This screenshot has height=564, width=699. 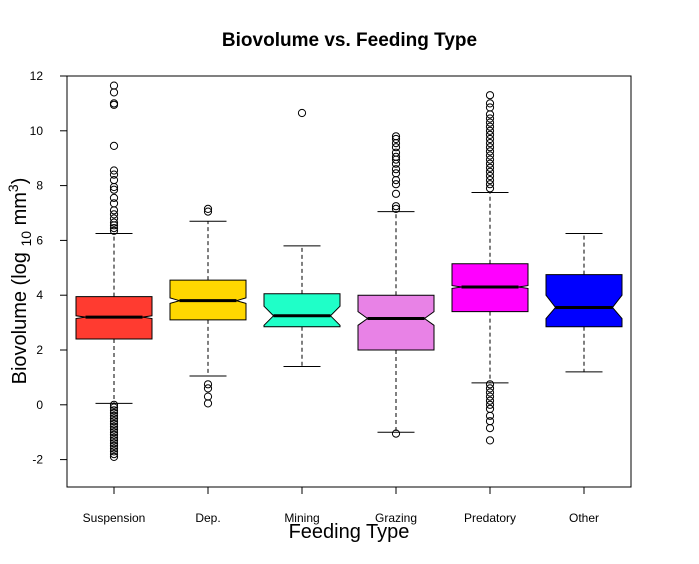 What do you see at coordinates (26, 239) in the screenshot?
I see `y-axis-title-subscript: 10` at bounding box center [26, 239].